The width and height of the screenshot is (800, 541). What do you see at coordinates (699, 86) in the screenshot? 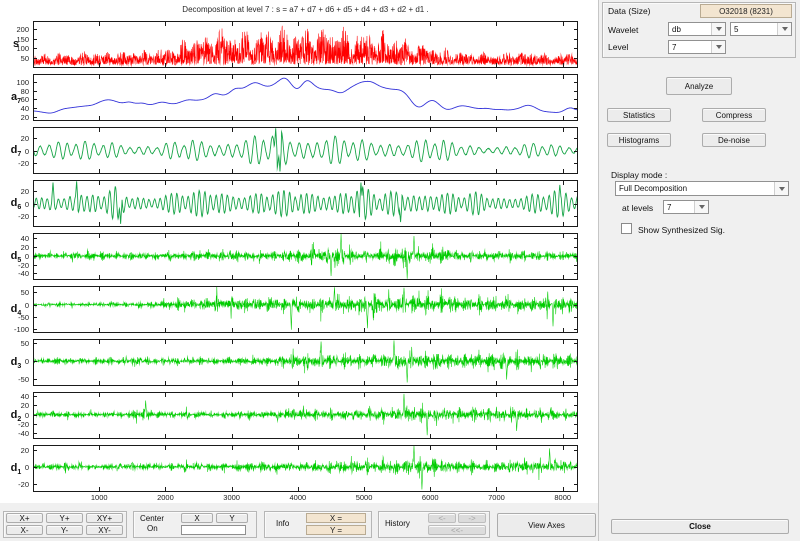
I see `analyze-button: Analyze` at bounding box center [699, 86].